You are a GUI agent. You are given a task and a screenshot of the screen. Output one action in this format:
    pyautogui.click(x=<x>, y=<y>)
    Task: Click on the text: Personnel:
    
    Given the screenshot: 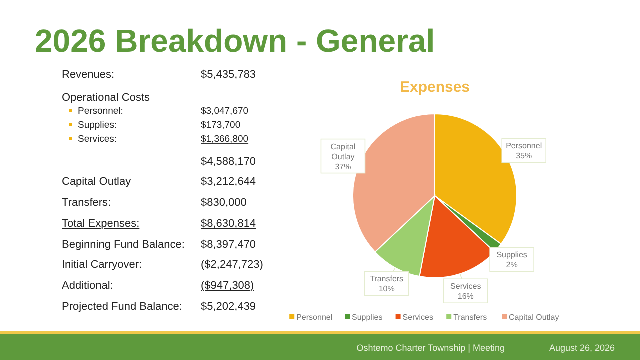 What is the action you would take?
    pyautogui.click(x=101, y=111)
    